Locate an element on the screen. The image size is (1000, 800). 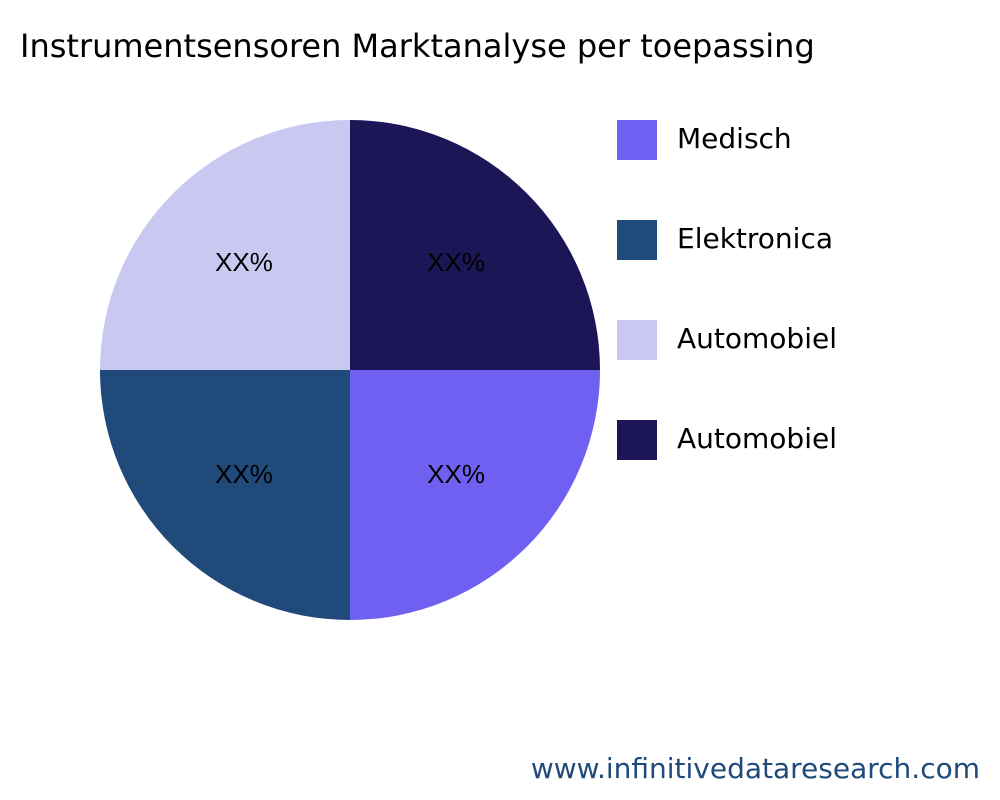
watermark: www.infinitivedataresearch.com is located at coordinates (755, 768).